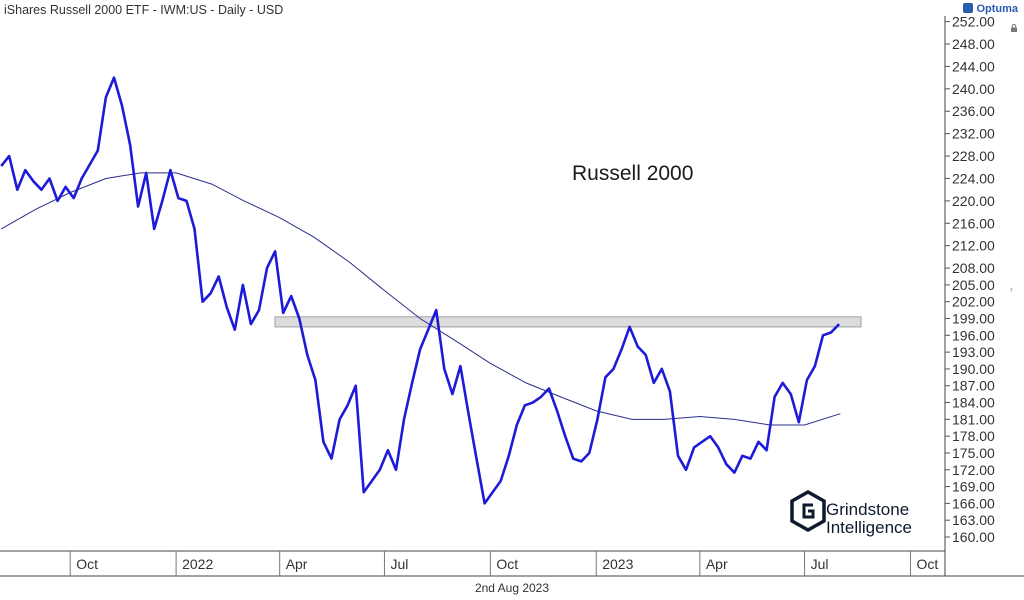  I want to click on y-tick-label: 190.00, so click(973, 369).